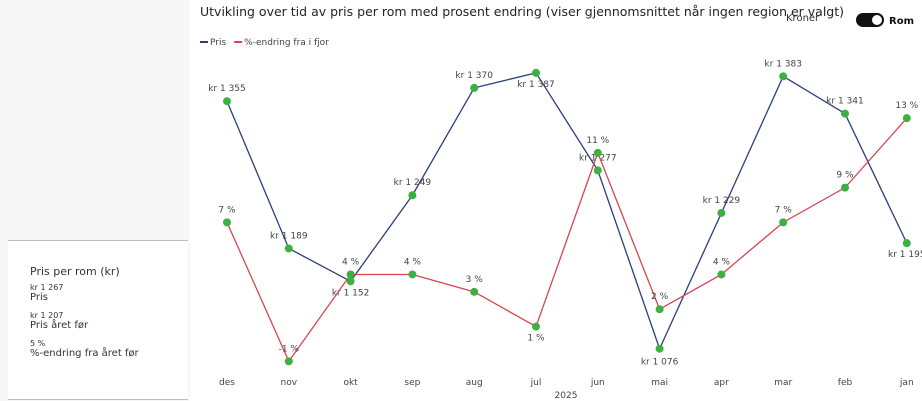 The width and height of the screenshot is (922, 401). What do you see at coordinates (905, 255) in the screenshot?
I see `data-label: kr 1 195` at bounding box center [905, 255].